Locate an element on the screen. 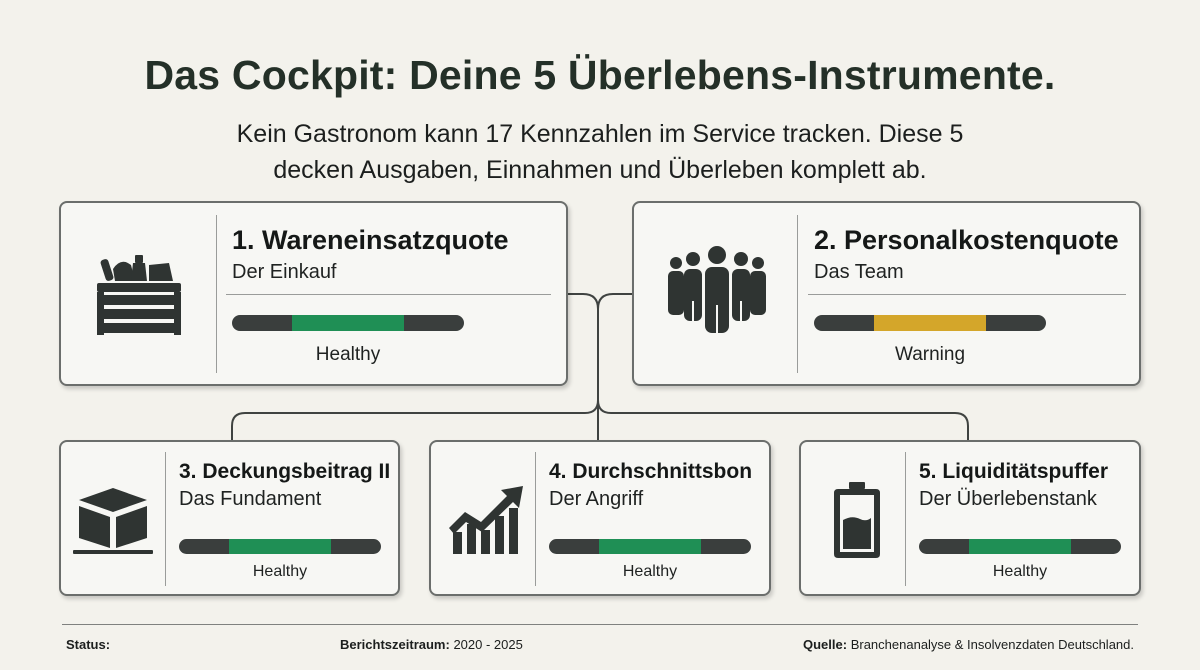 The height and width of the screenshot is (670, 1200). status-label: Warning is located at coordinates (930, 354).